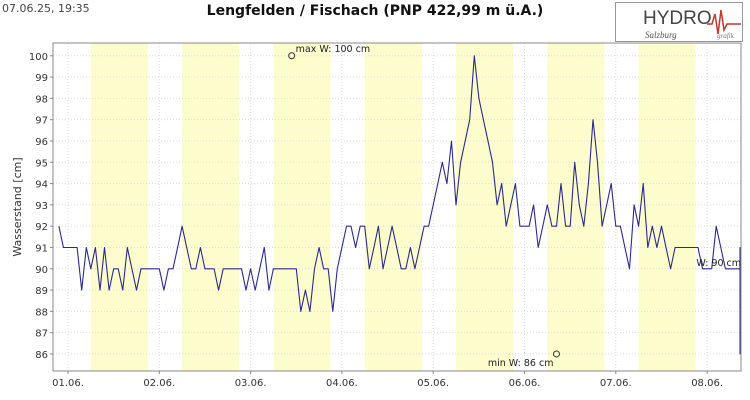 The image size is (750, 400). What do you see at coordinates (525, 383) in the screenshot?
I see `x-tick-label-5: 06.06.` at bounding box center [525, 383].